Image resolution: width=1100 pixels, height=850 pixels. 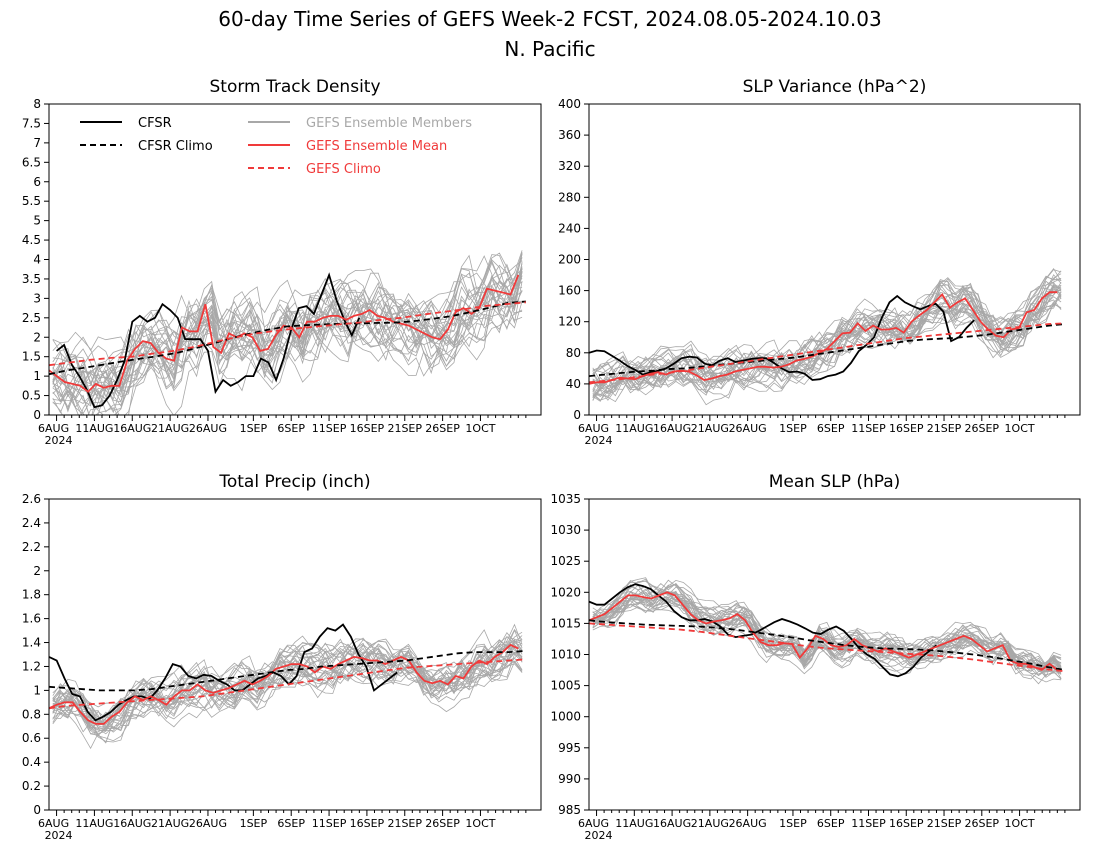 What do you see at coordinates (569, 166) in the screenshot?
I see `y-tick-label: 320` at bounding box center [569, 166].